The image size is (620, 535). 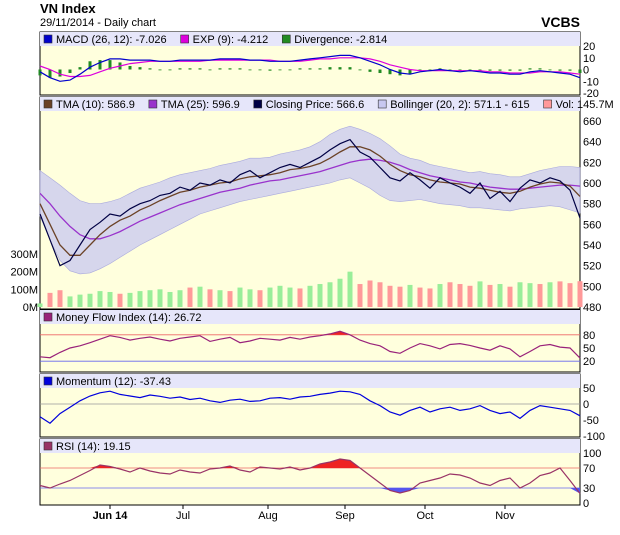 I want to click on indicator-tick: 100, so click(x=592, y=454).